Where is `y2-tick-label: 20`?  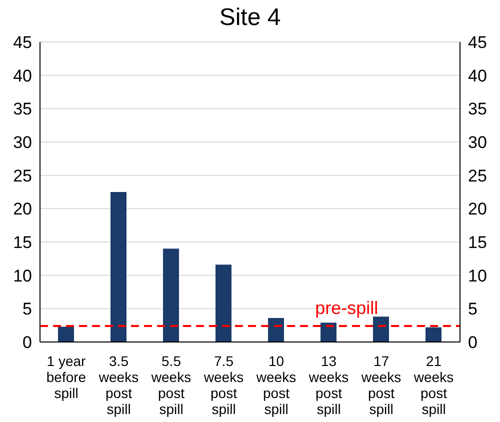
y2-tick-label: 20 is located at coordinates (477, 209).